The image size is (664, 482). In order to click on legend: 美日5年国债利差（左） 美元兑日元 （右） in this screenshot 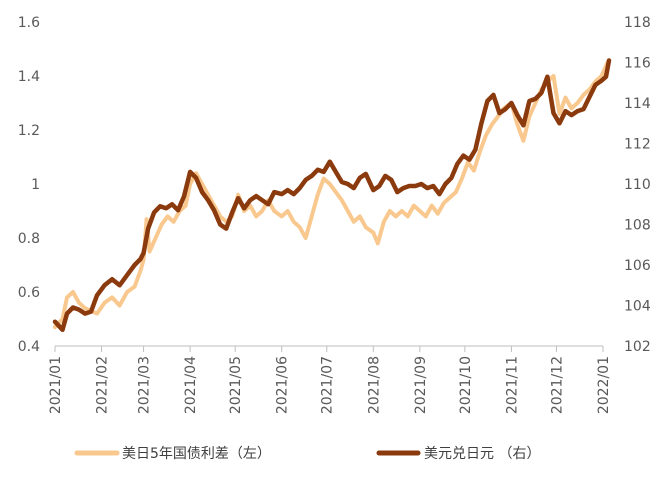, I will do `click(307, 454)`.